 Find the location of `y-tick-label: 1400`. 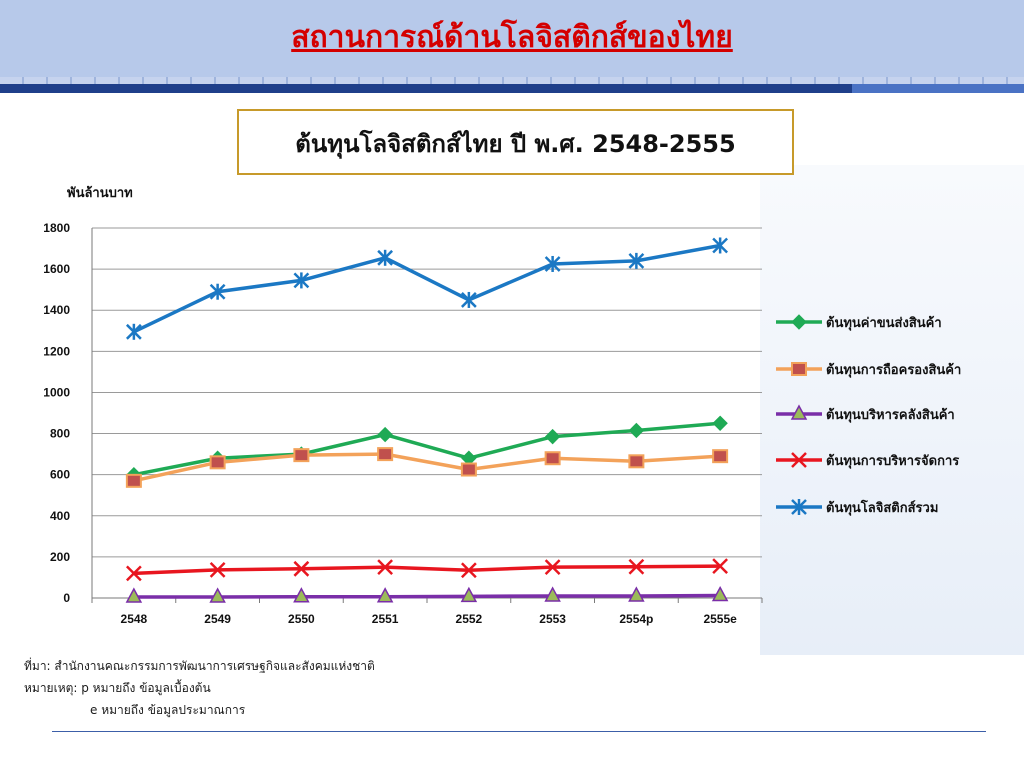

y-tick-label: 1400 is located at coordinates (56, 310).